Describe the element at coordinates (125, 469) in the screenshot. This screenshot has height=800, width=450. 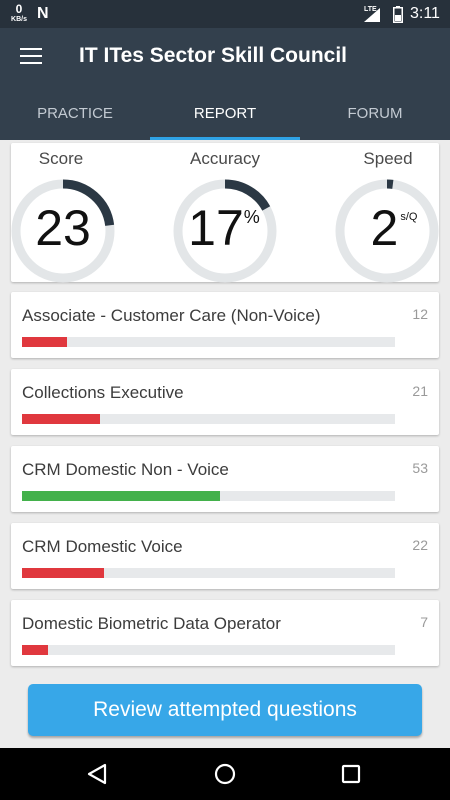
I see `category-name: CRM Domestic Non - Voice` at that location.